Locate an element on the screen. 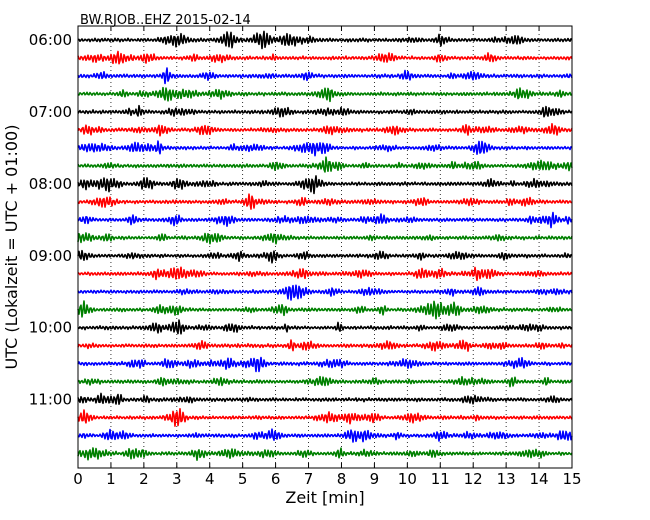 This screenshot has height=520, width=650. x-tick-label: 1 is located at coordinates (111, 479).